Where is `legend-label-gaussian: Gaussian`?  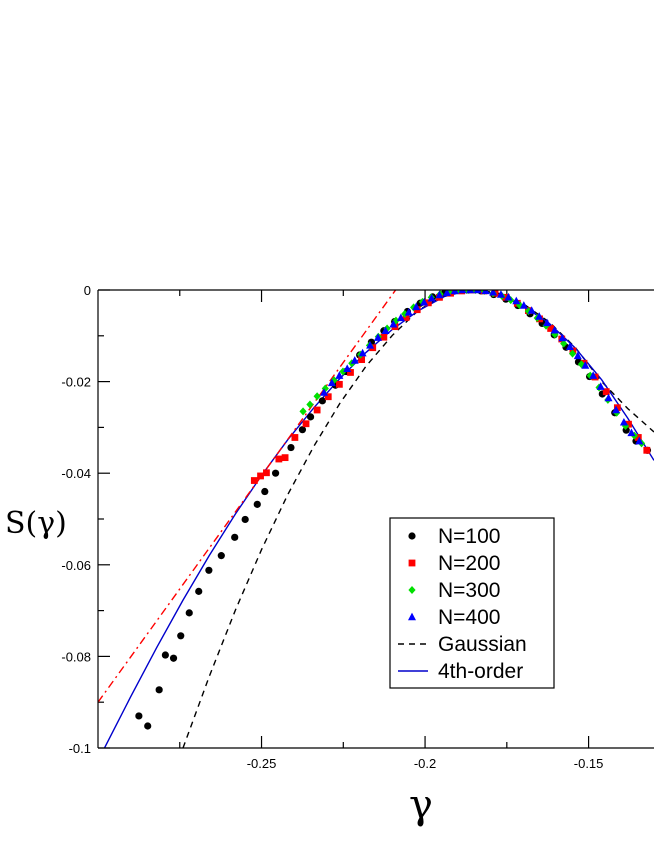 legend-label-gaussian: Gaussian is located at coordinates (482, 644).